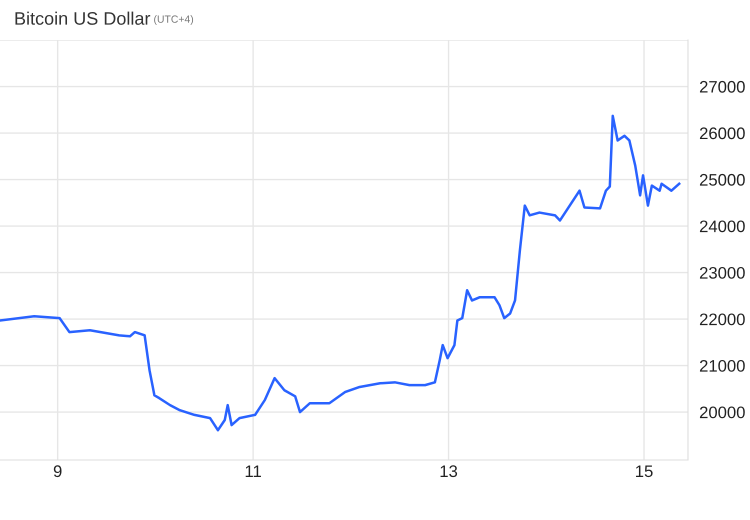 The width and height of the screenshot is (750, 520). Describe the element at coordinates (58, 471) in the screenshot. I see `x-tick-label: 9` at that location.